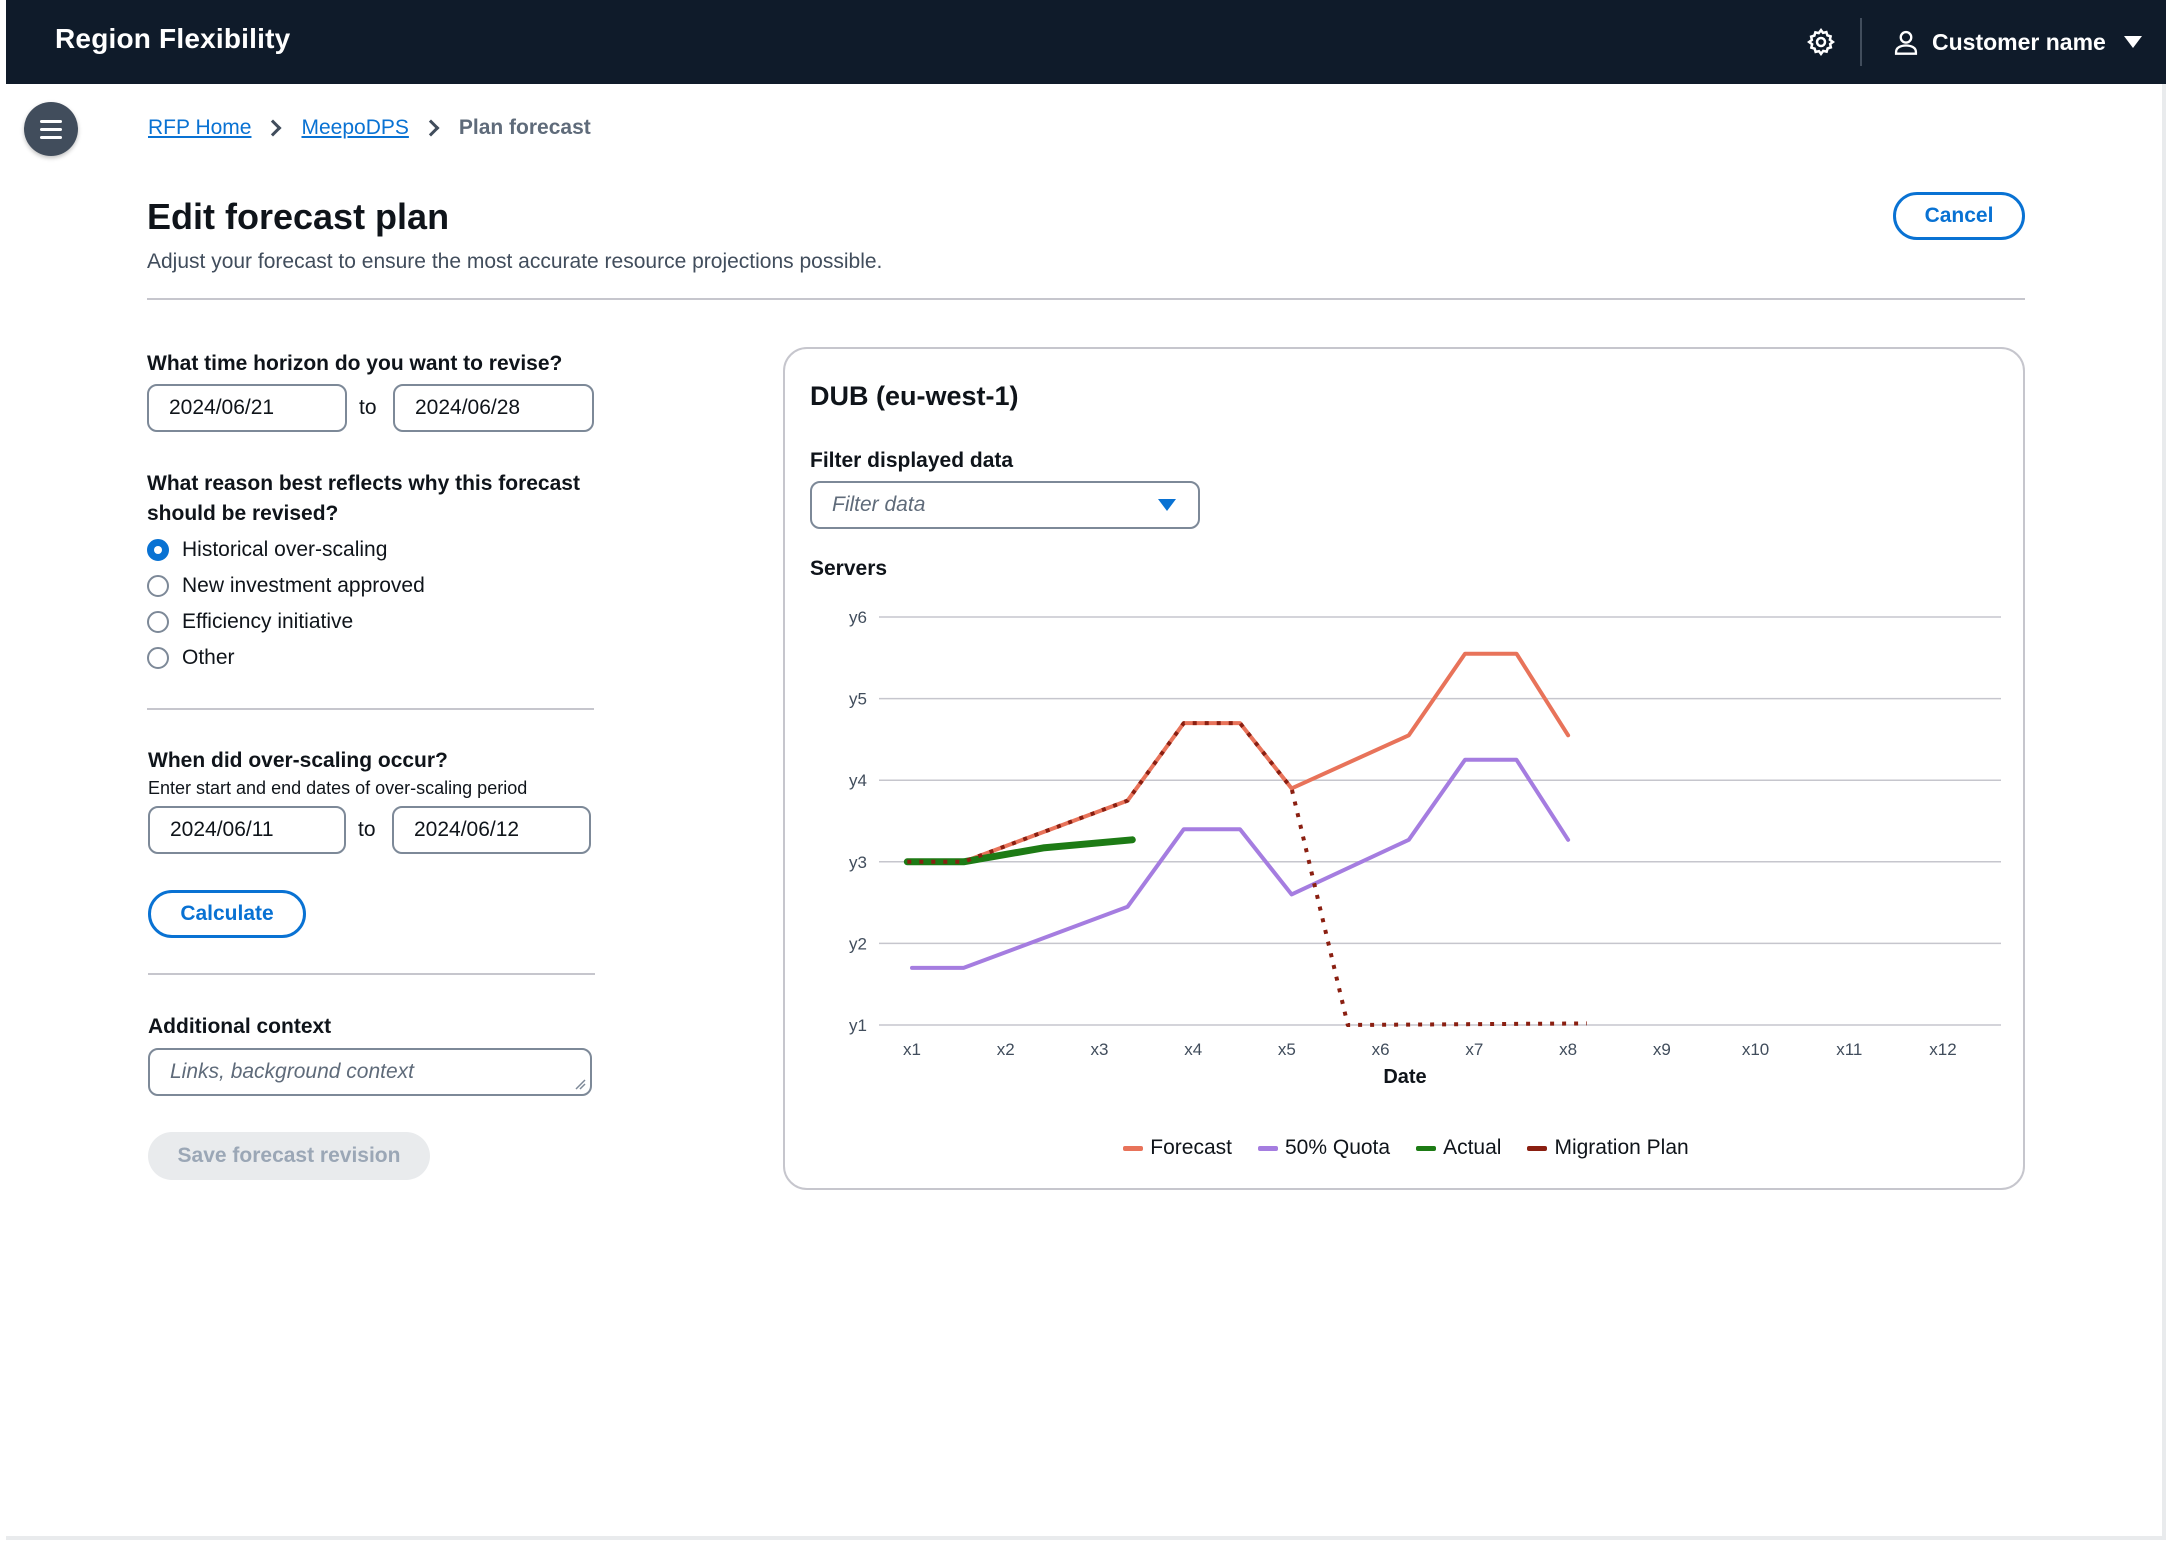  What do you see at coordinates (1849, 1049) in the screenshot?
I see `x-tick-label: x11` at bounding box center [1849, 1049].